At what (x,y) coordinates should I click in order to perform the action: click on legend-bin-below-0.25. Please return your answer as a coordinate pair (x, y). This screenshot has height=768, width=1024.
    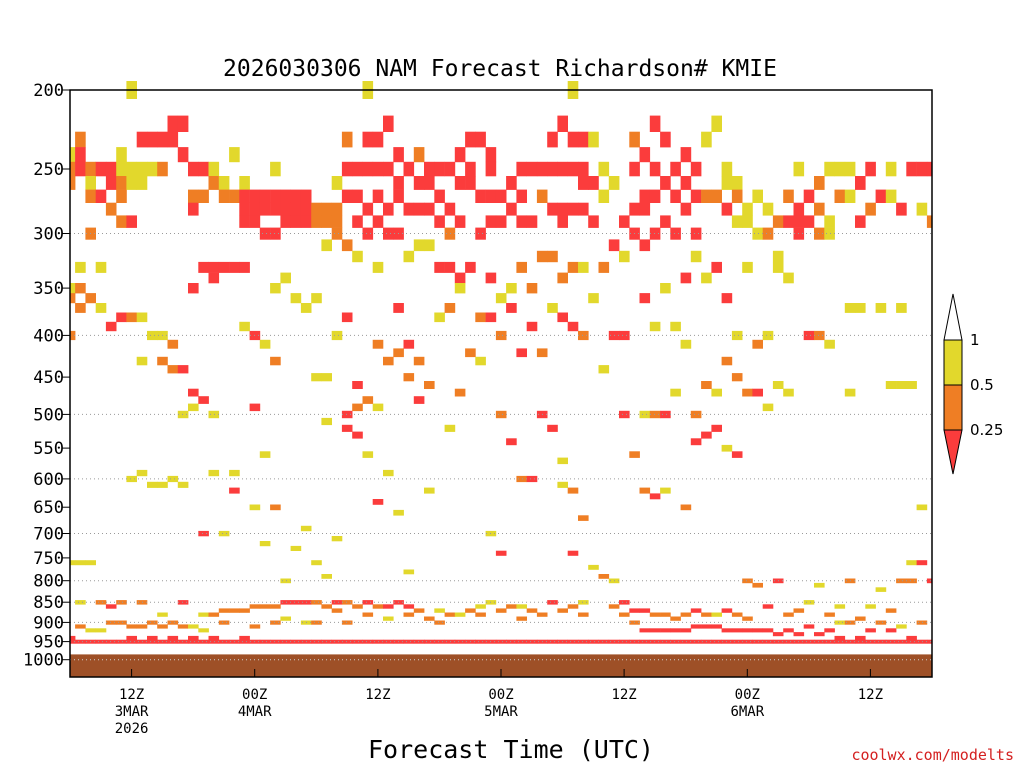
    Looking at the image, I should click on (953, 452).